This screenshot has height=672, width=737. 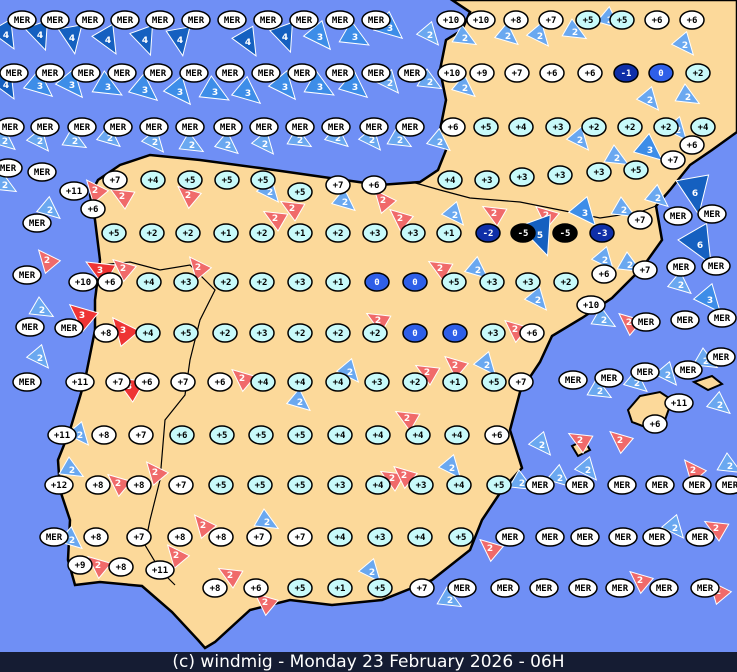 What do you see at coordinates (80, 565) in the screenshot?
I see `temperature-marker: +9` at bounding box center [80, 565].